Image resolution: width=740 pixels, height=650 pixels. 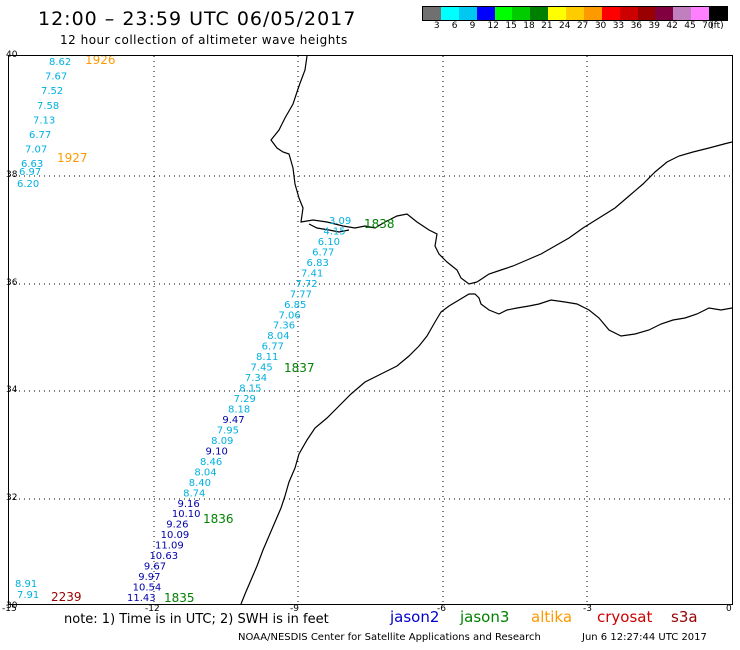 What do you see at coordinates (189, 504) in the screenshot?
I see `wave-height-label: 9.16` at bounding box center [189, 504].